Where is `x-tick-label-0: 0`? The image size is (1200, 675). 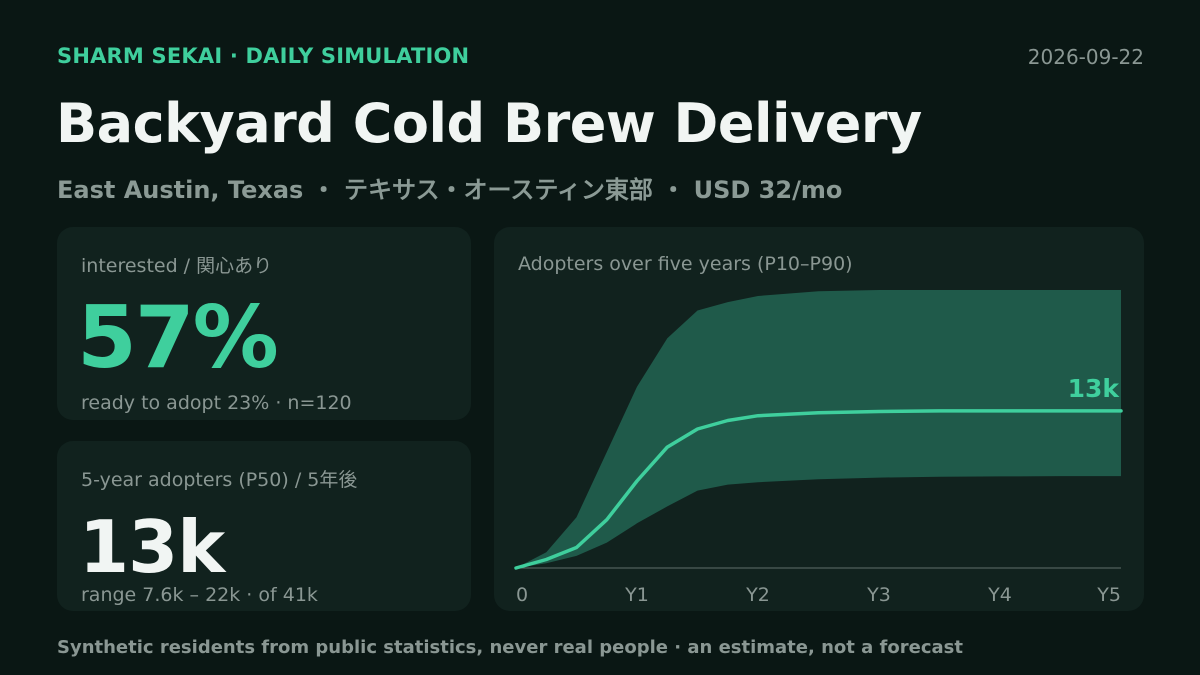 x-tick-label-0: 0 is located at coordinates (522, 595).